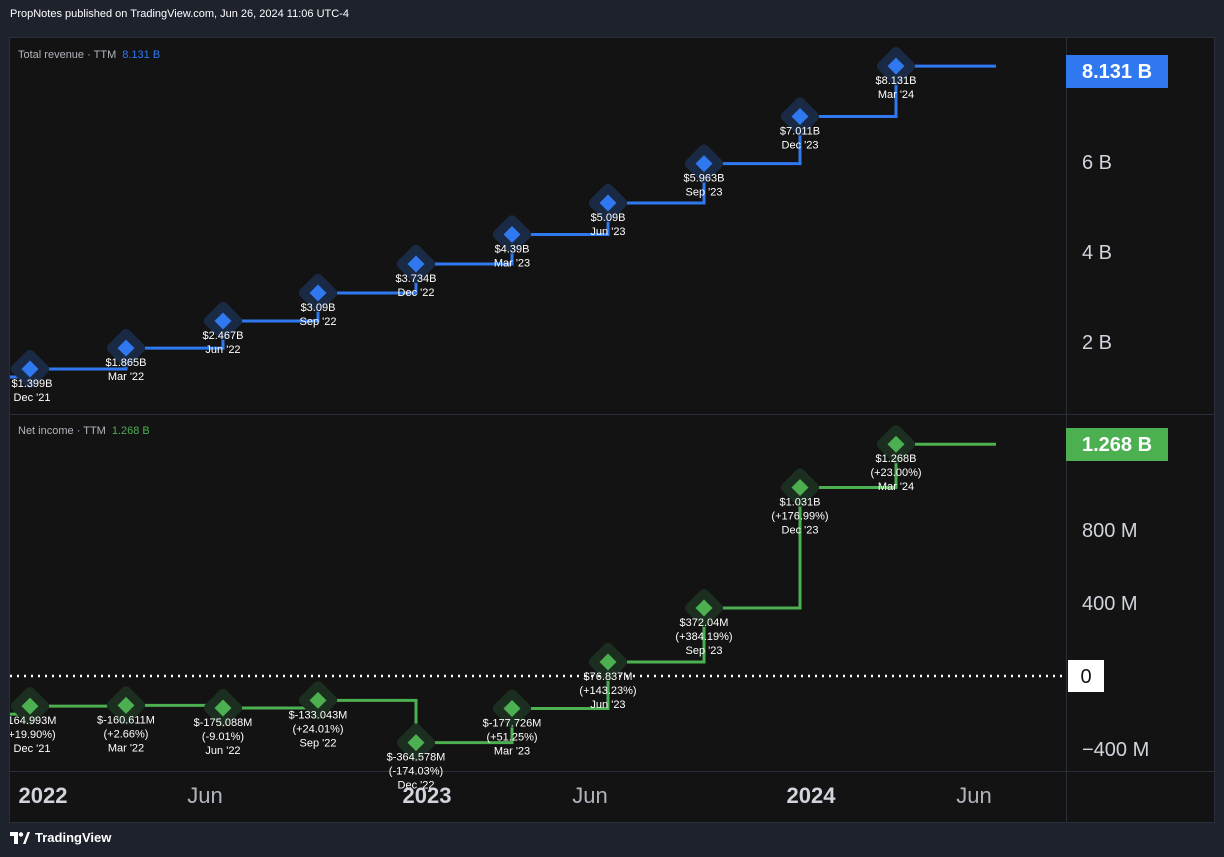 This screenshot has height=857, width=1224. What do you see at coordinates (318, 300) in the screenshot?
I see `revenue-data-point: $3.09B Sep '22` at bounding box center [318, 300].